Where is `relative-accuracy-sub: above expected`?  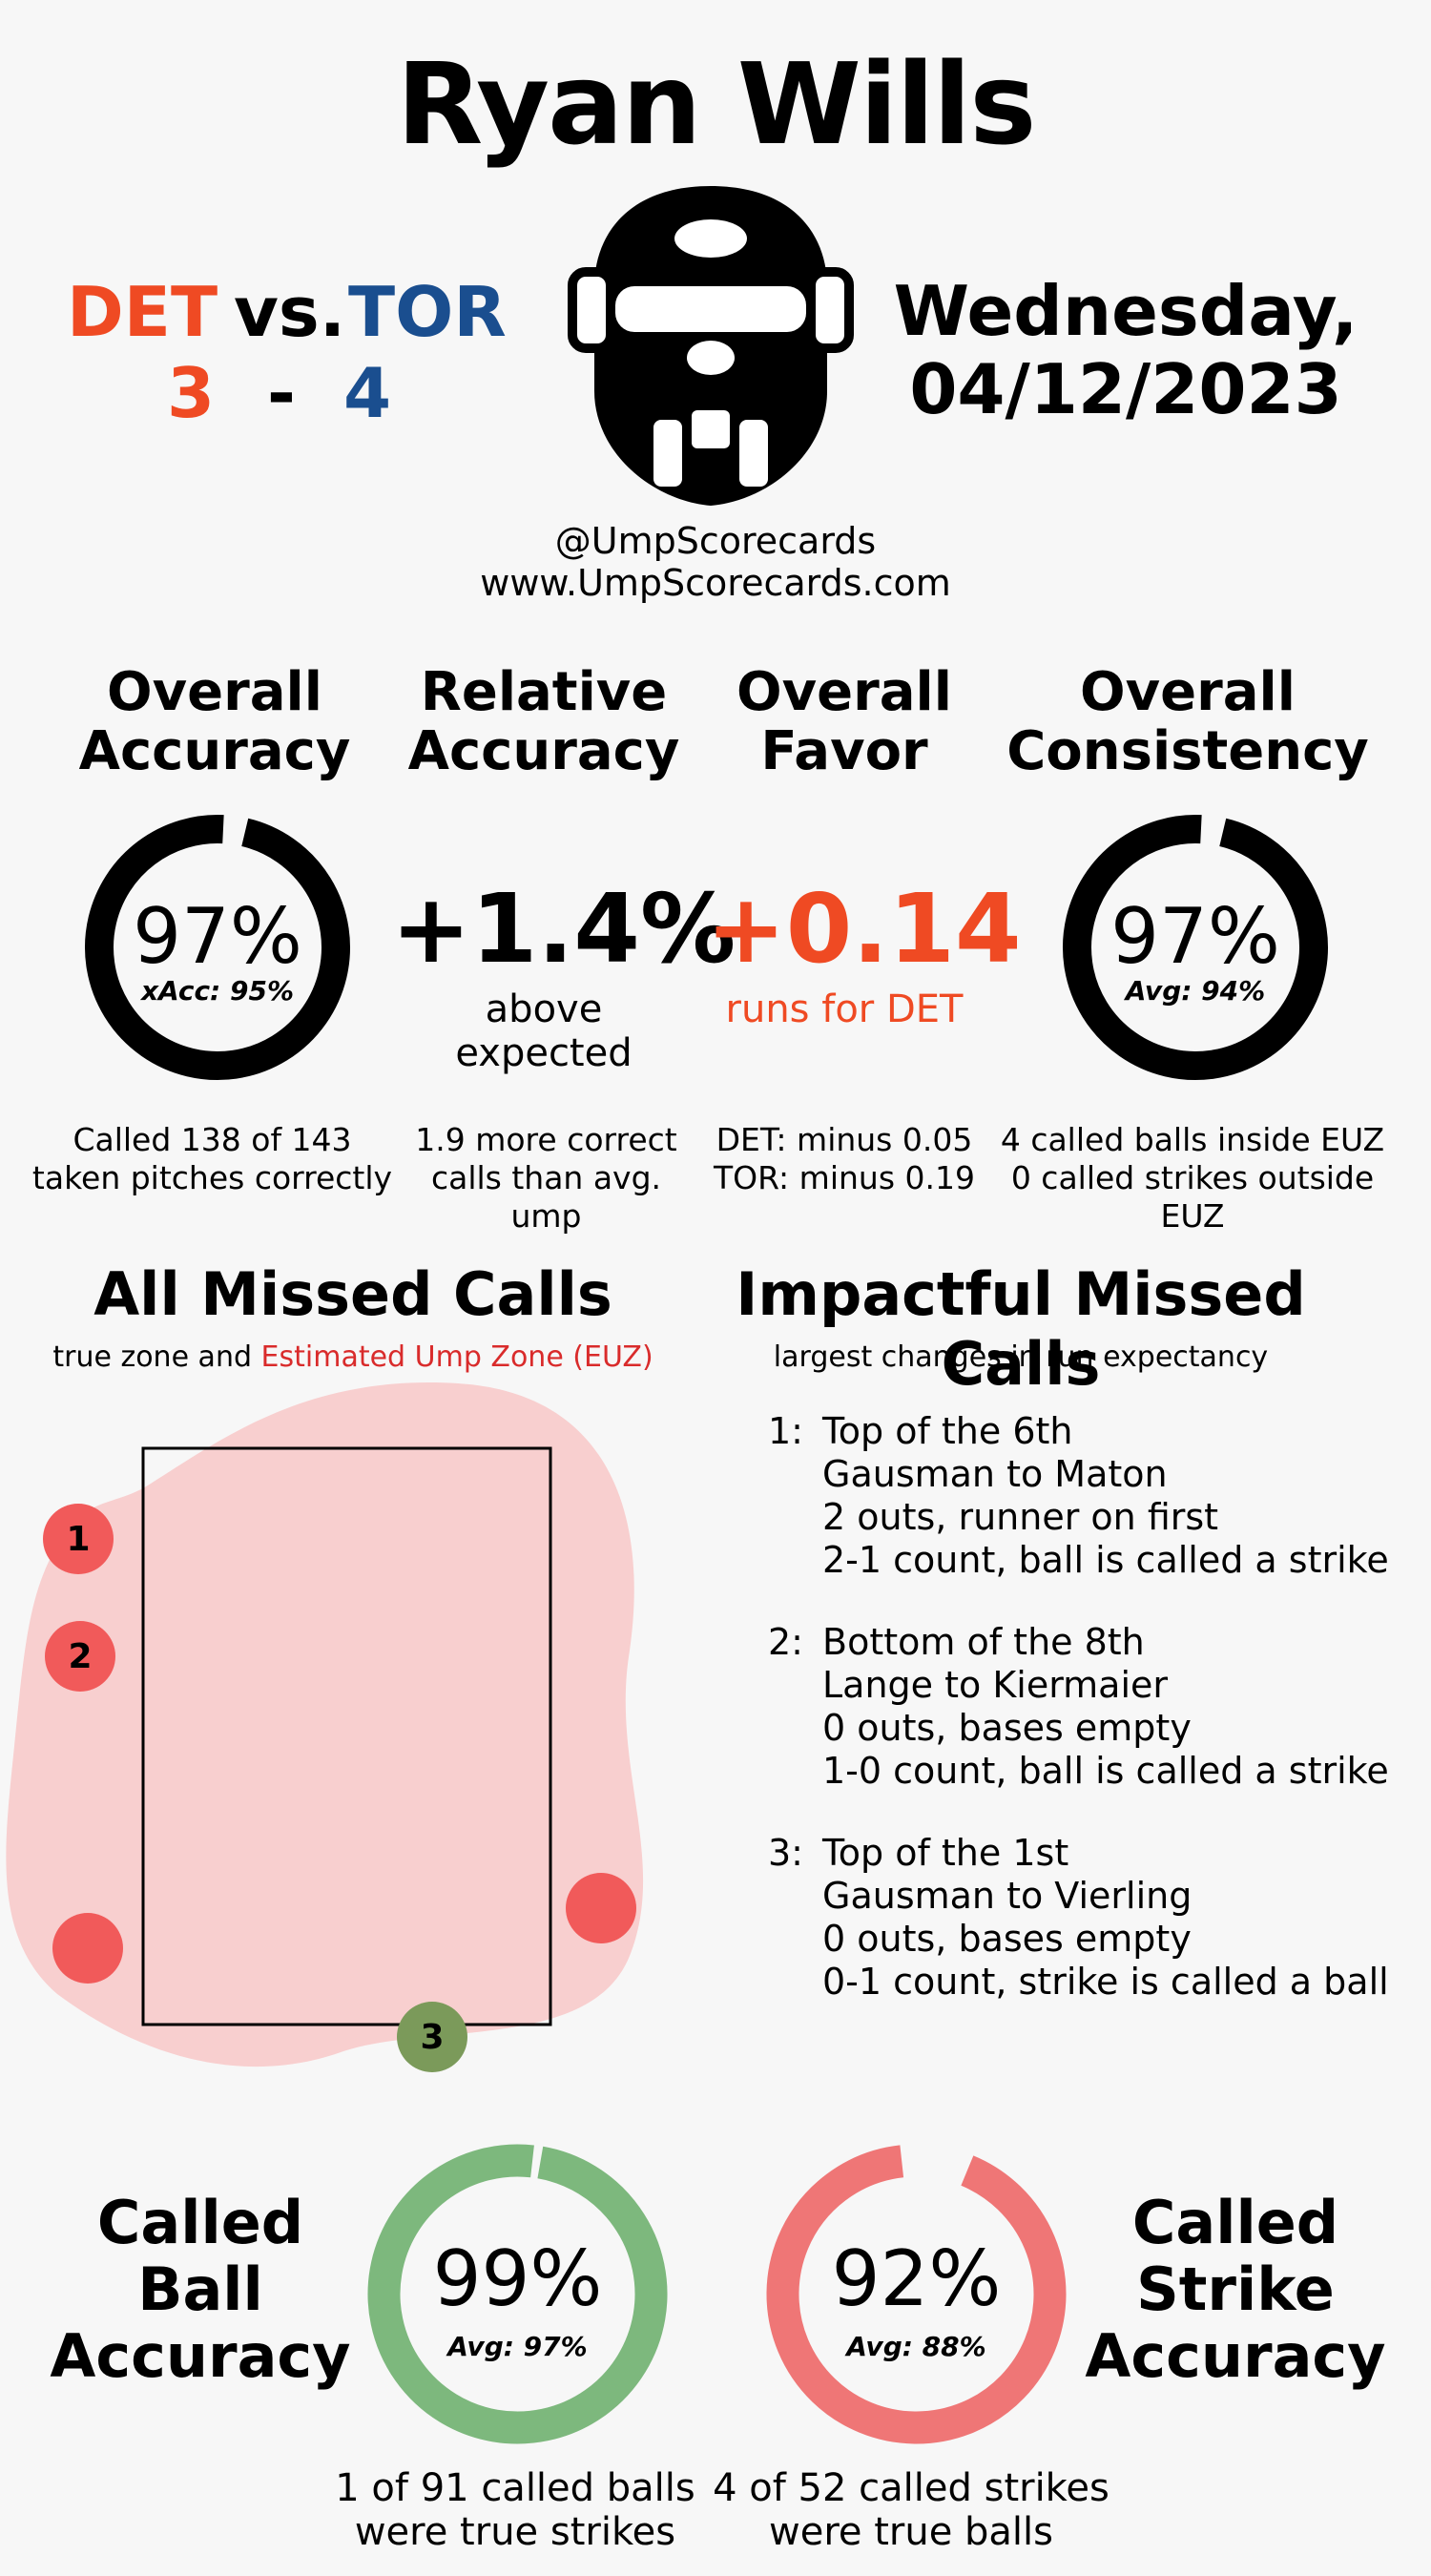
relative-accuracy-sub: above expected is located at coordinates (544, 1031).